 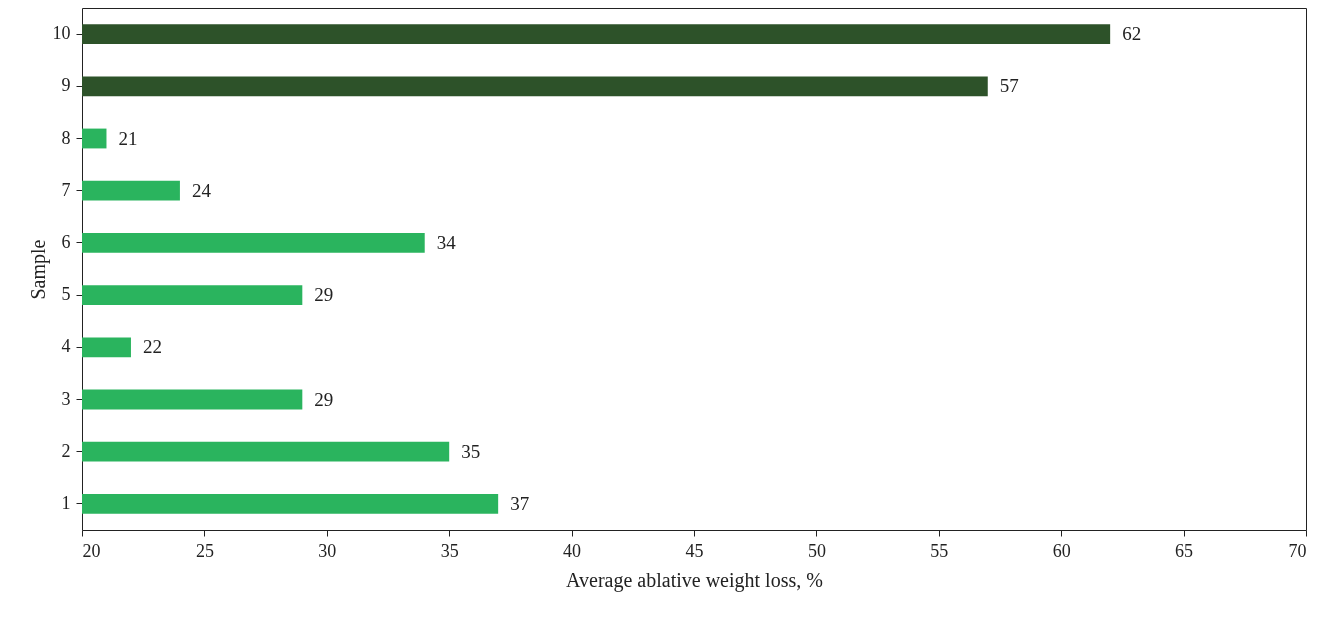 I want to click on x-tick-label: 70, so click(x=1297, y=550).